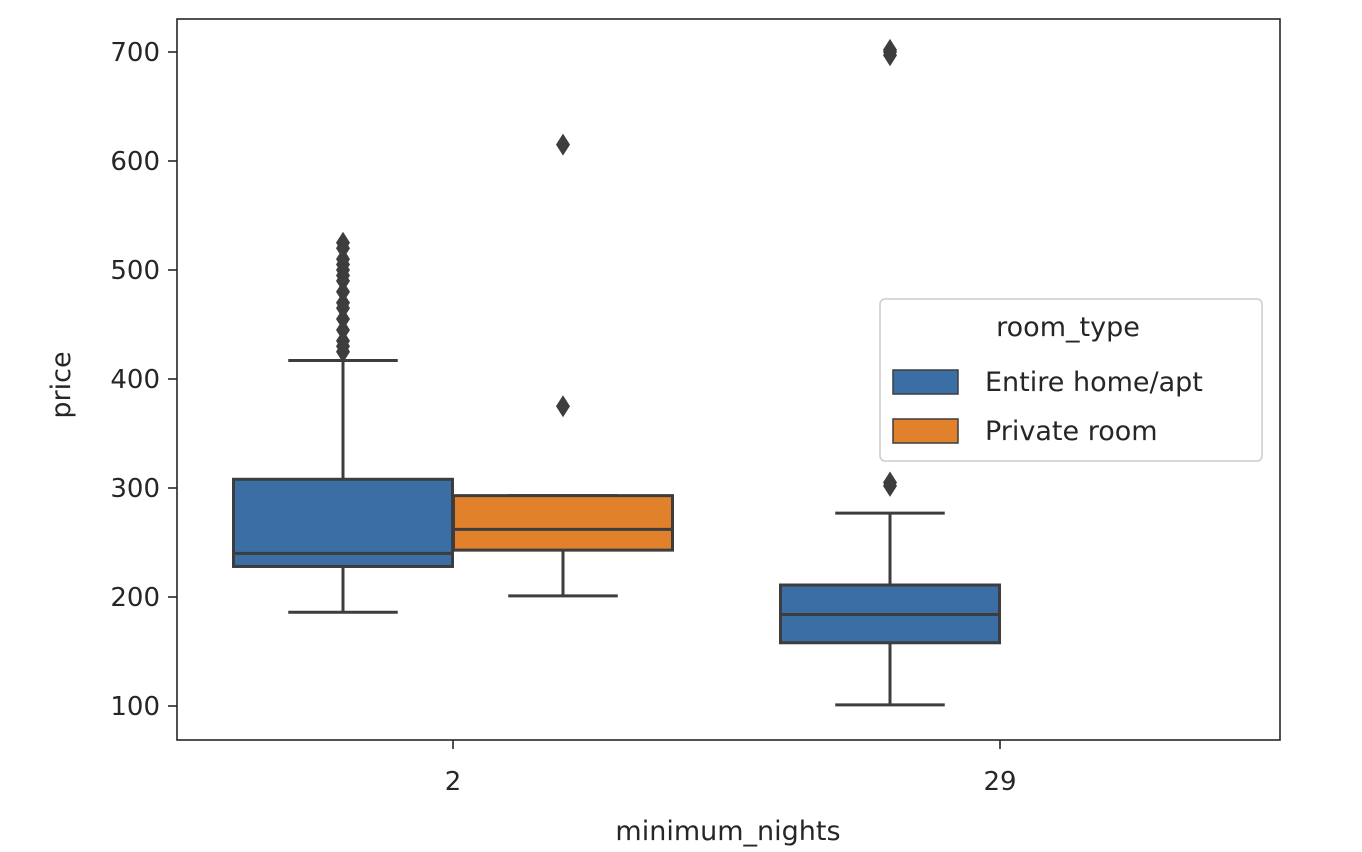 The image size is (1362, 852). I want to click on x-axis: 2 29, so click(731, 768).